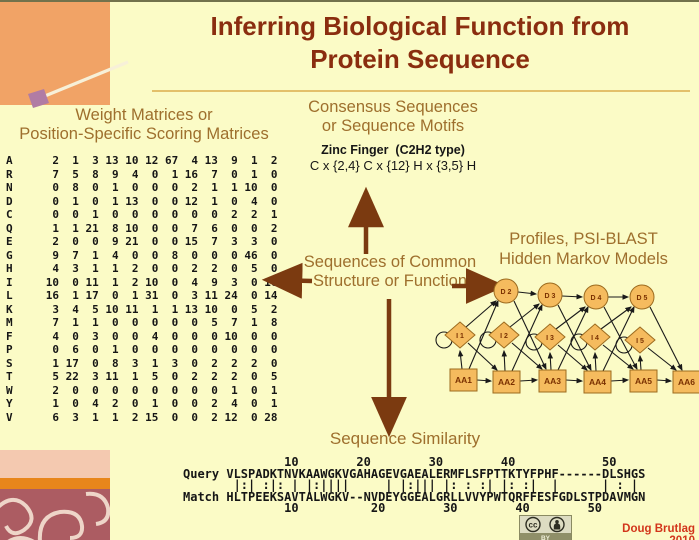  Describe the element at coordinates (144, 115) in the screenshot. I see `weight-matrices-heading-line1: Weight Matrices or` at that location.